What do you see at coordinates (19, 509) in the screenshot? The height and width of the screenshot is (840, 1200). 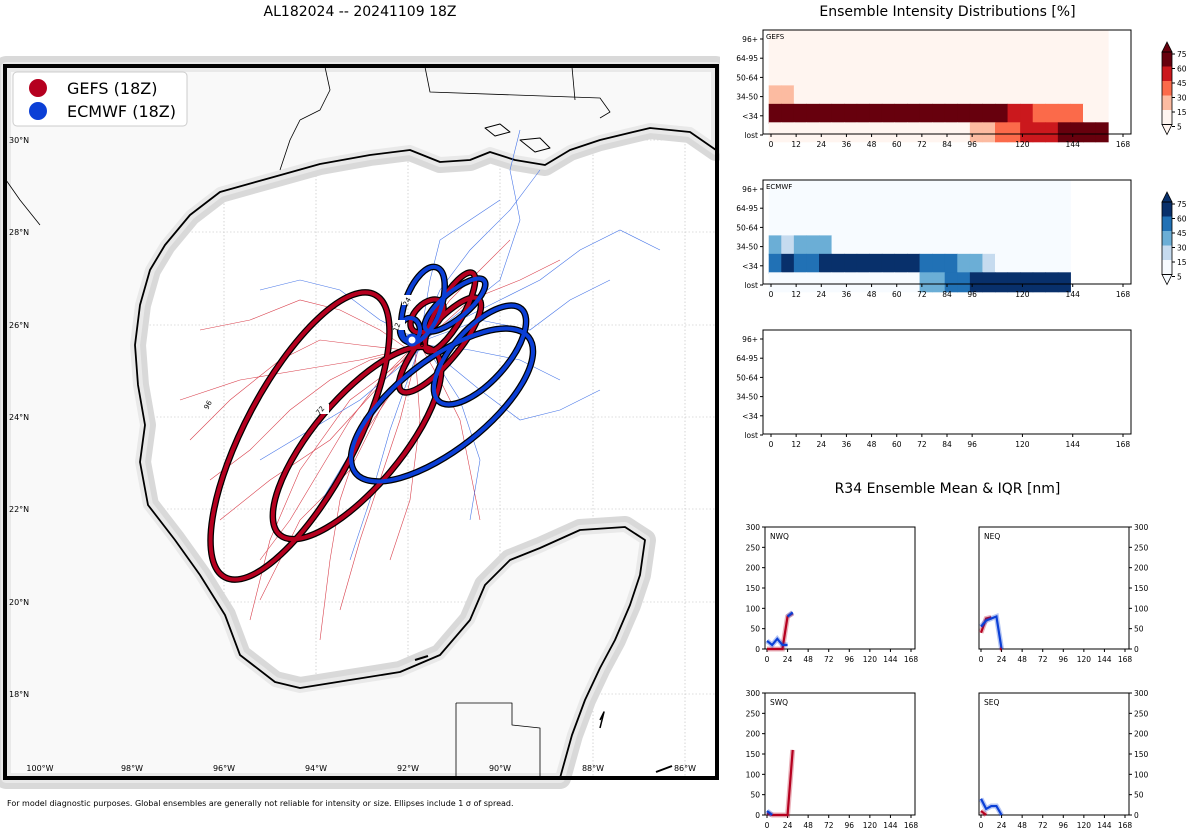 I see `lat-label: 22°N` at bounding box center [19, 509].